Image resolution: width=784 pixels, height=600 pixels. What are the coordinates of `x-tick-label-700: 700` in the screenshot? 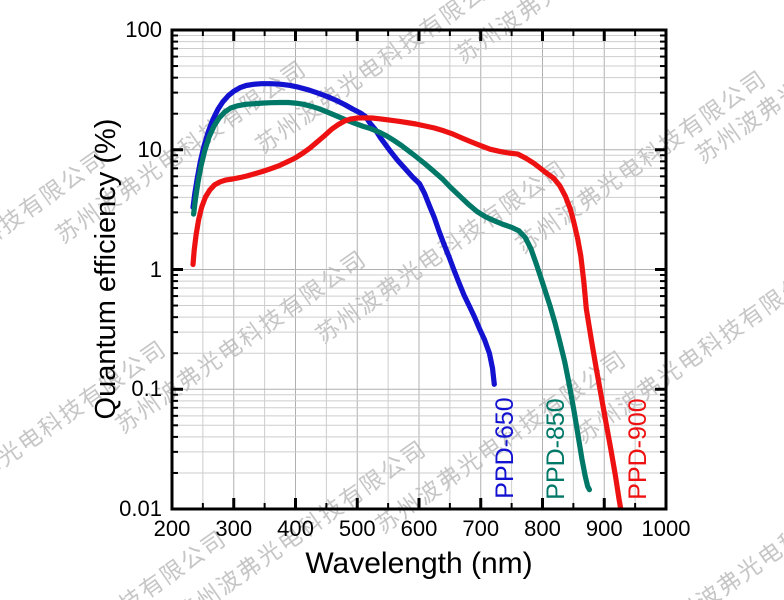 It's located at (481, 528).